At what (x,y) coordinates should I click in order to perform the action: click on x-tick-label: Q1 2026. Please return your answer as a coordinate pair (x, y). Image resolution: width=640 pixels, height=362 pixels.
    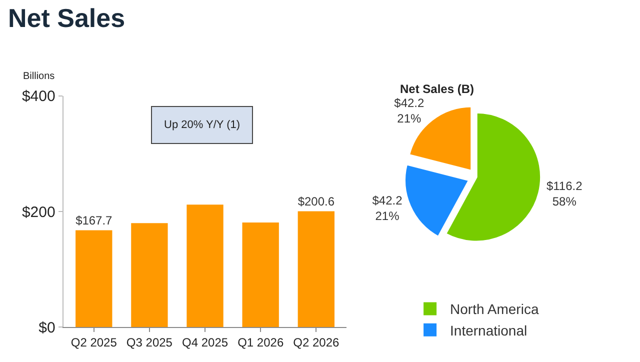
    Looking at the image, I should click on (261, 343).